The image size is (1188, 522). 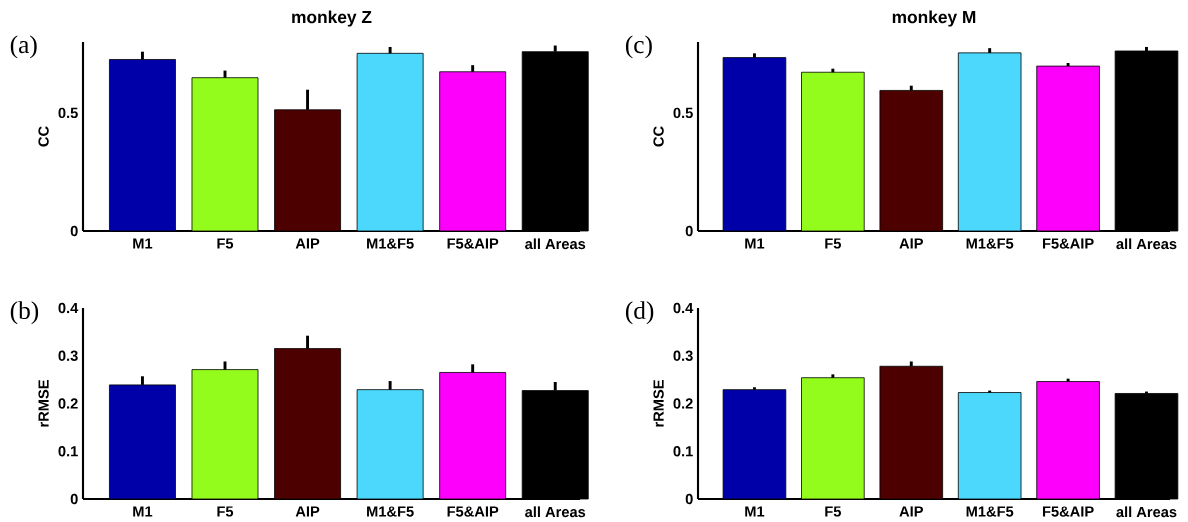 I want to click on chart-title: monkey M, so click(x=934, y=18).